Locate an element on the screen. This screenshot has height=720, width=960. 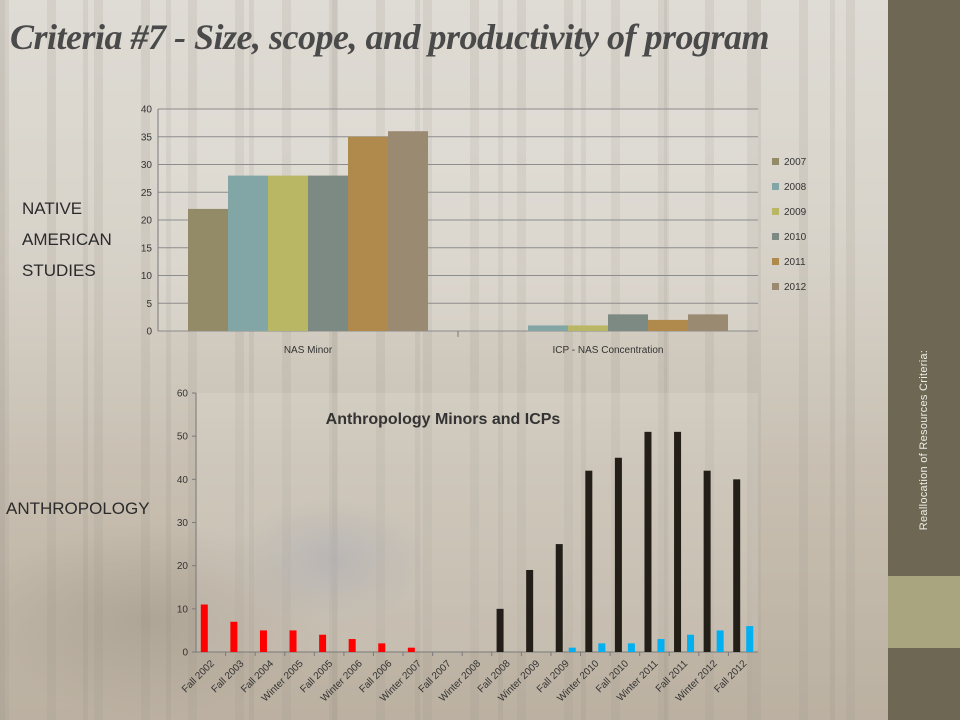
anthropology-y-tick-label: 0 is located at coordinates (185, 653).